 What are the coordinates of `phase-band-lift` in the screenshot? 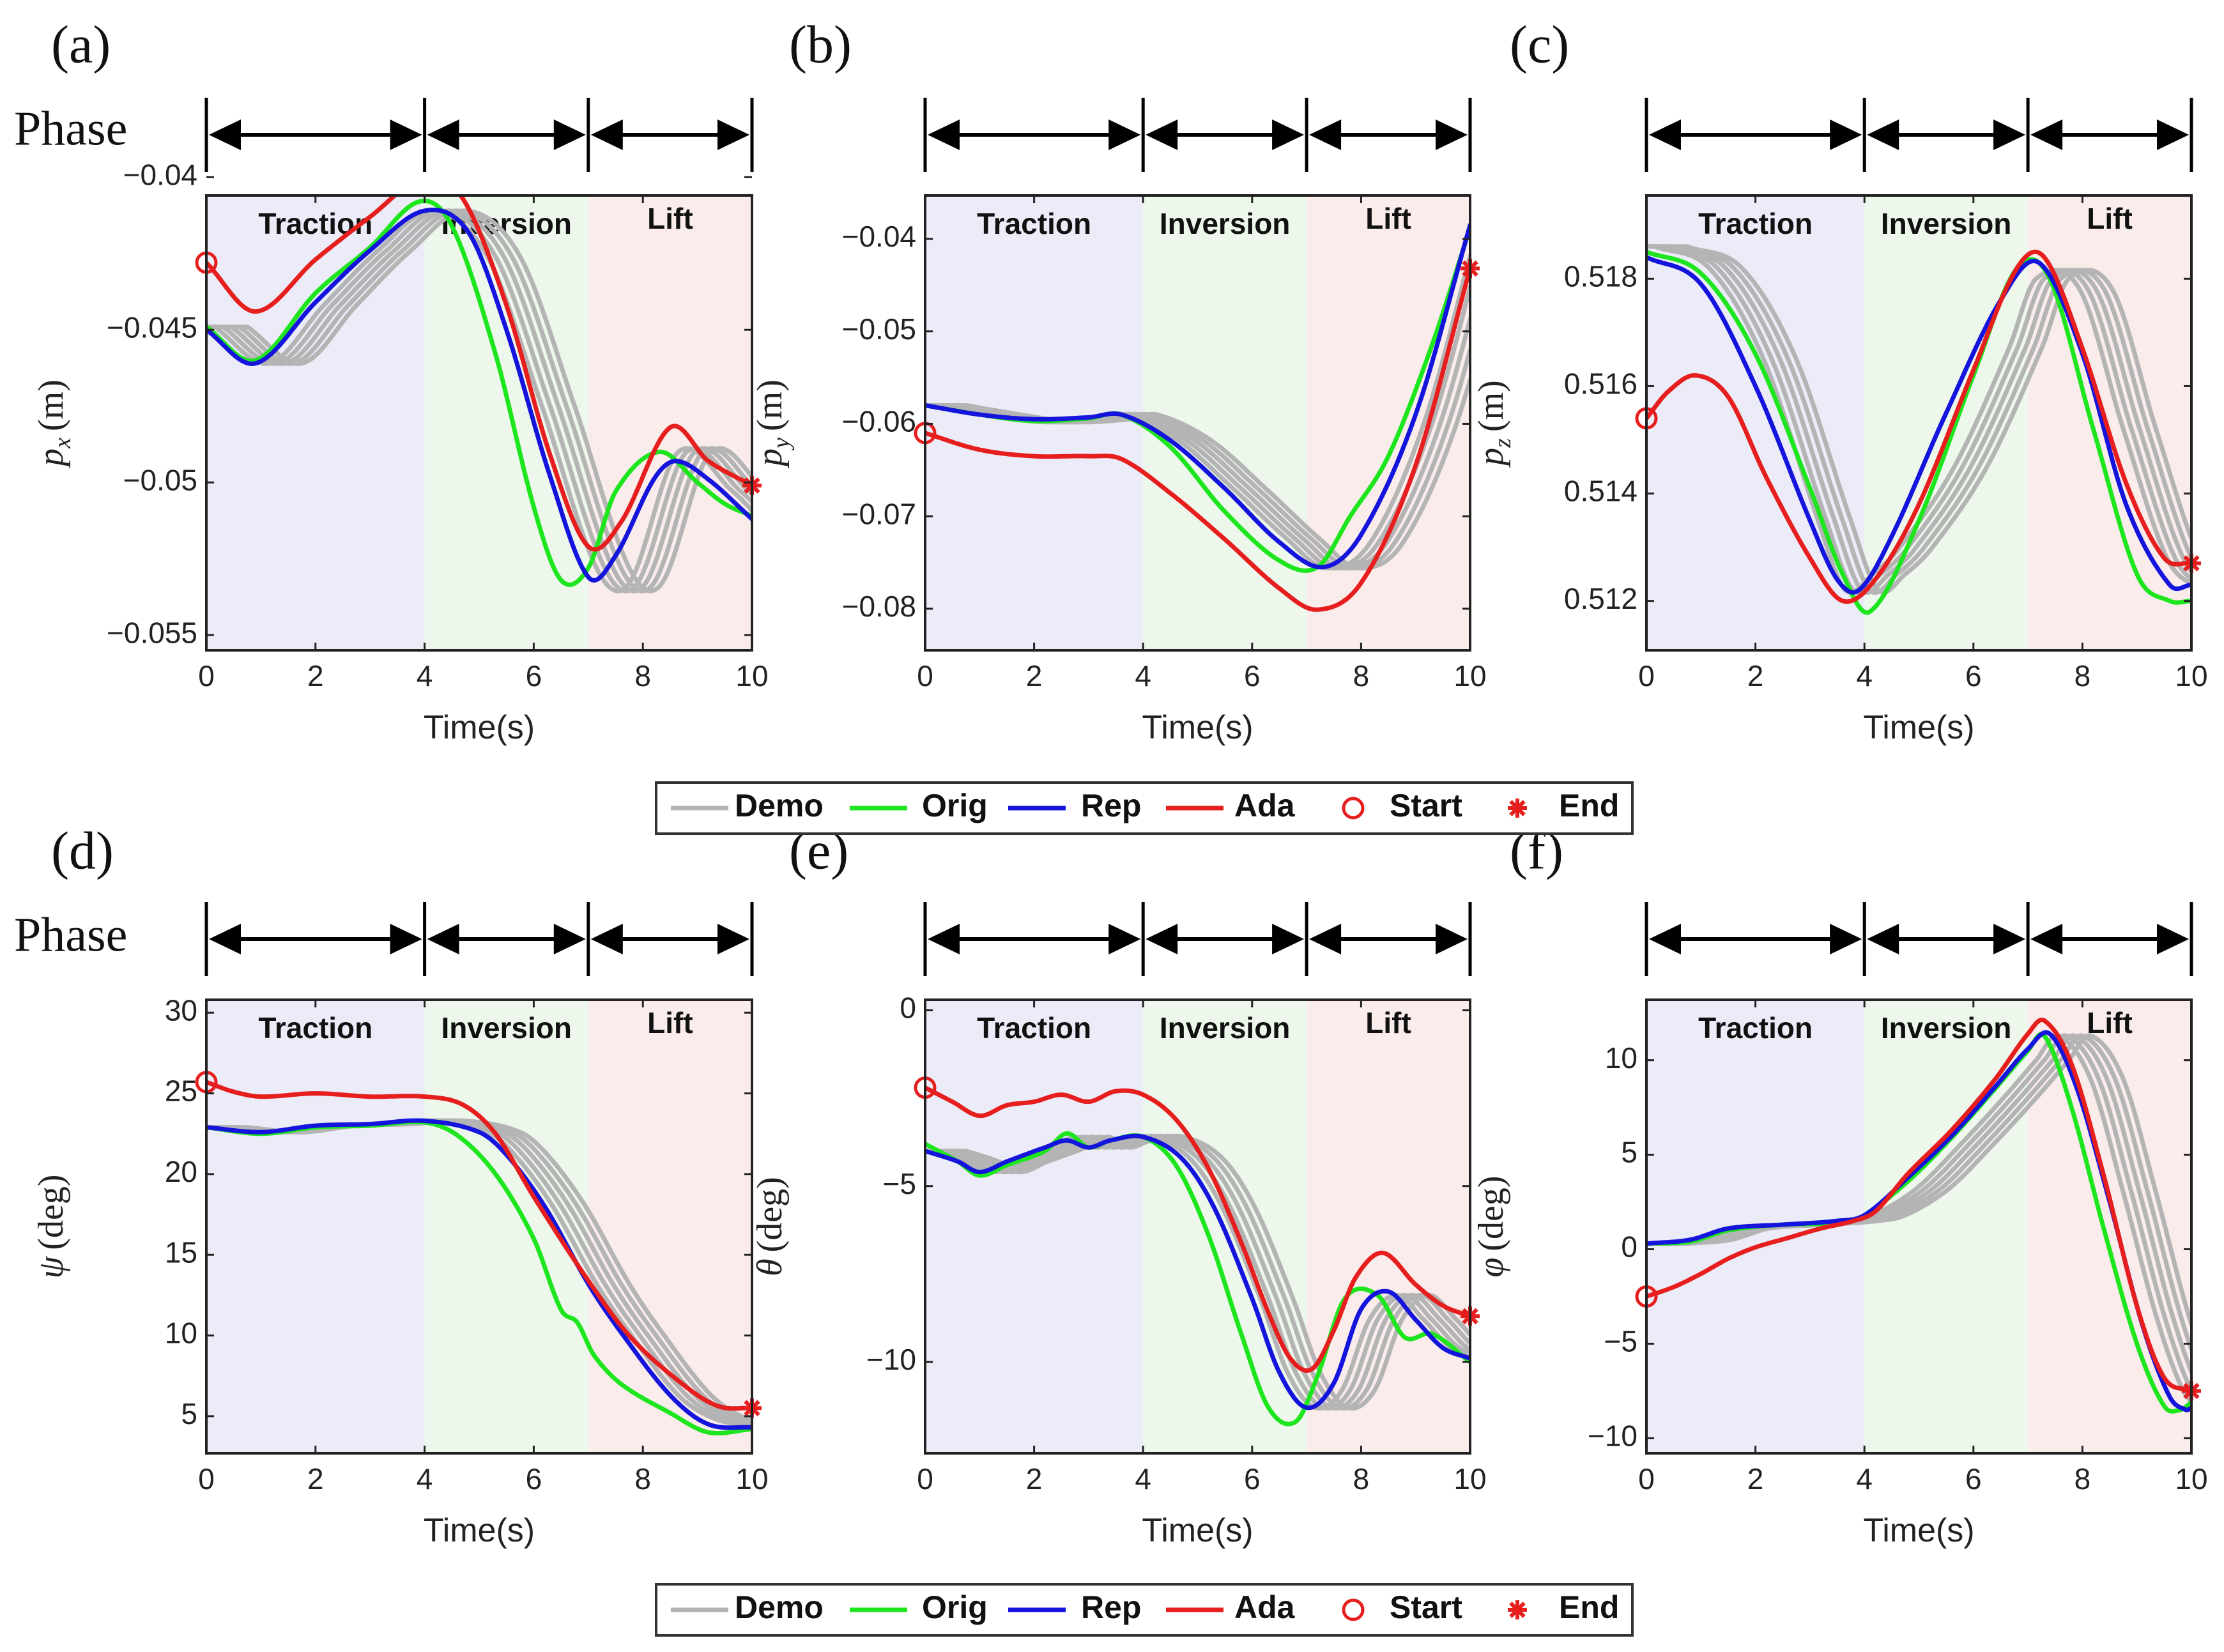 It's located at (1388, 423).